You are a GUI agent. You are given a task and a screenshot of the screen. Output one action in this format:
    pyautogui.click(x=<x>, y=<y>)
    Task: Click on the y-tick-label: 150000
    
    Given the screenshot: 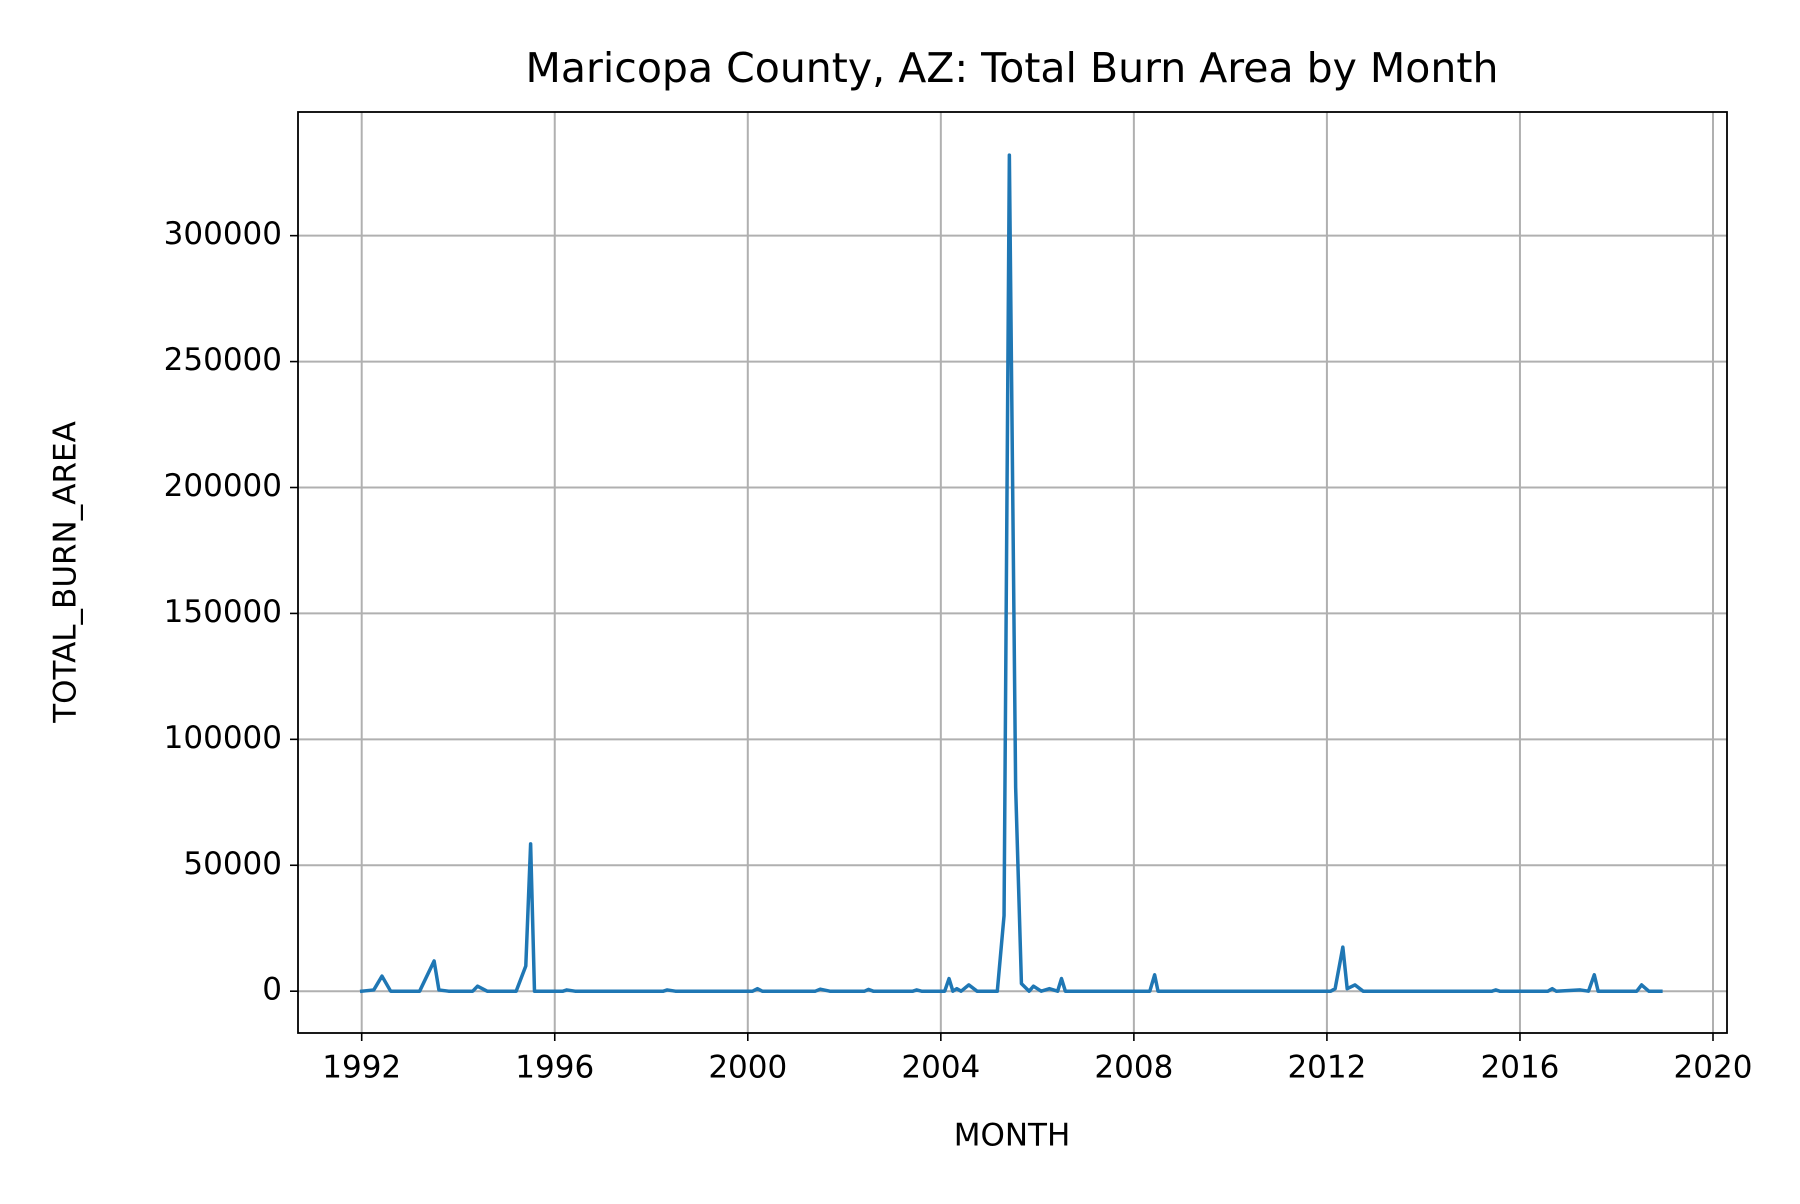 What is the action you would take?
    pyautogui.click(x=223, y=612)
    